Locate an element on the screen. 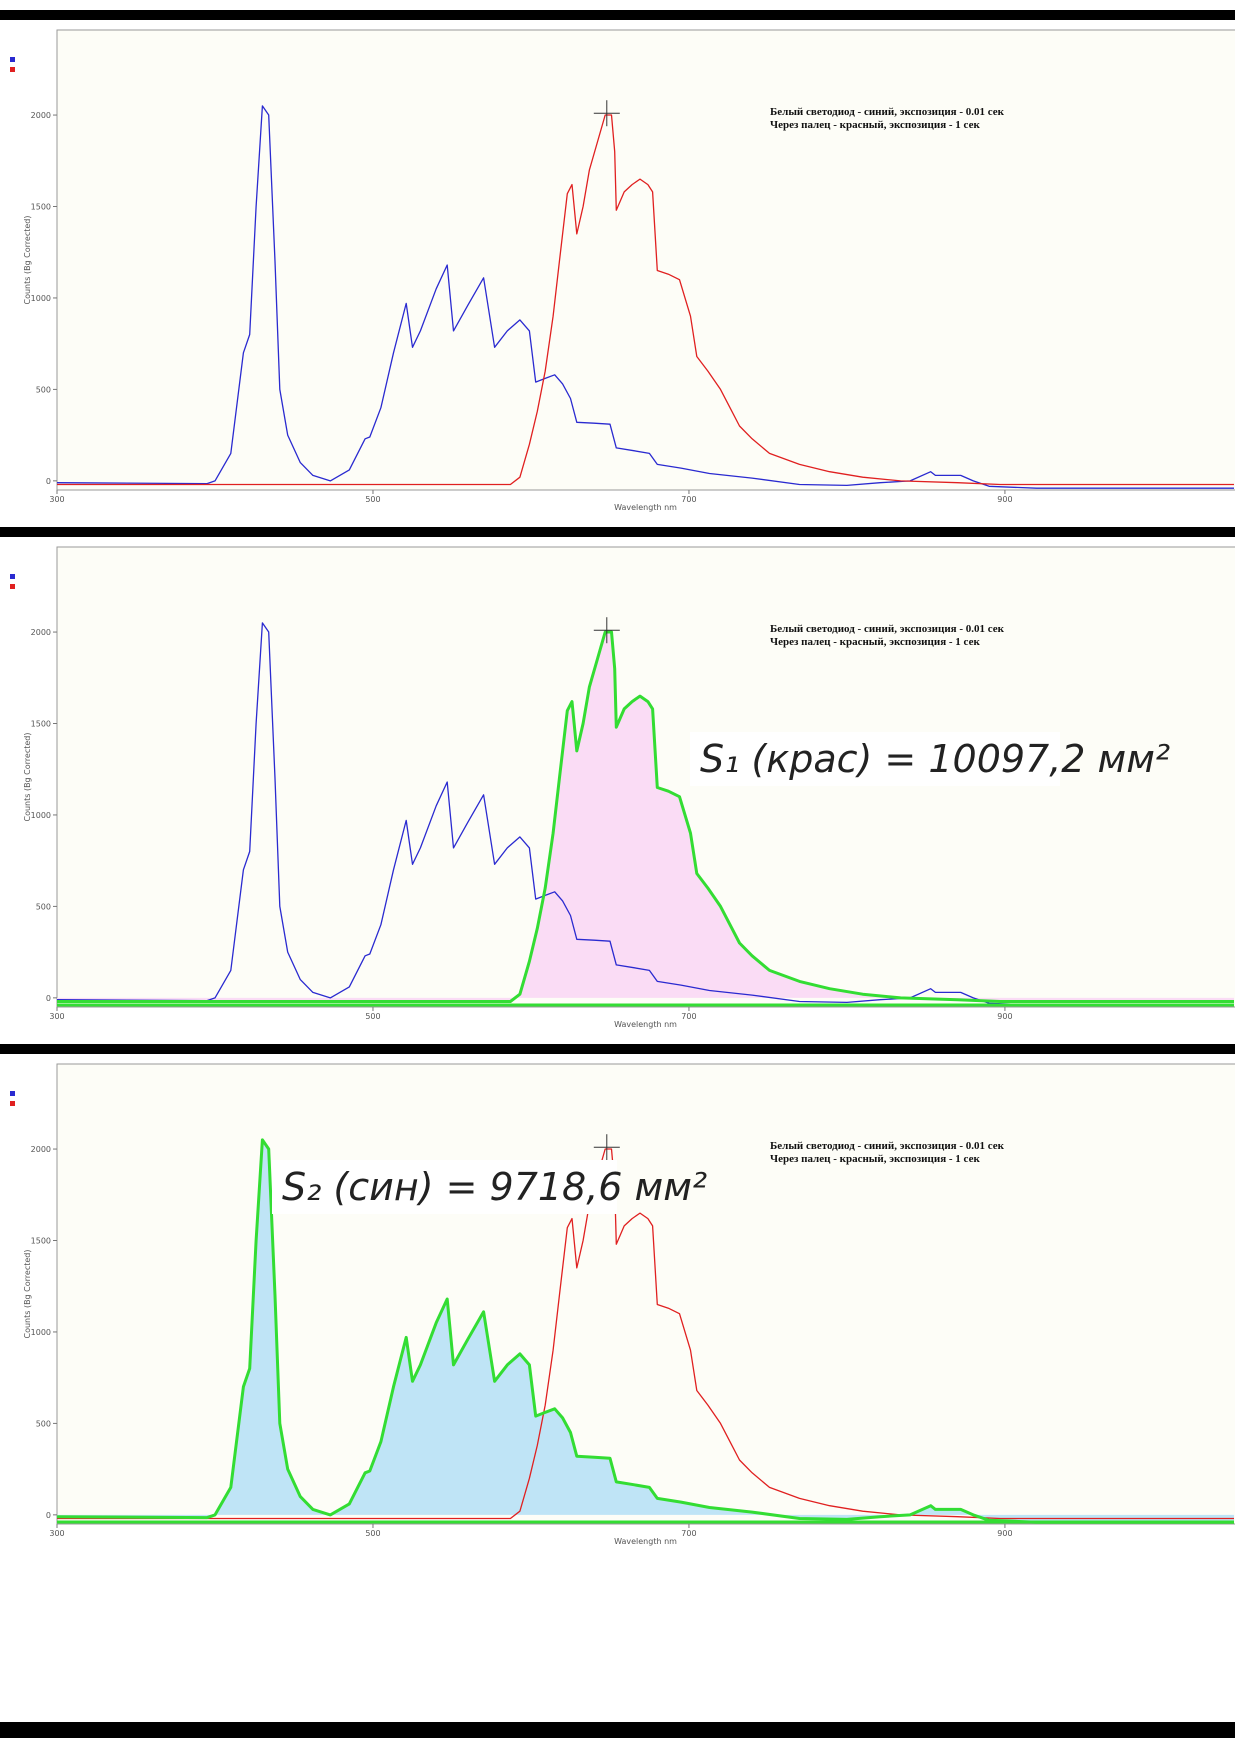 Image resolution: width=1235 pixels, height=1738 pixels. annotation: S₂ (син) = 9718,6 мм² is located at coordinates (494, 1187).